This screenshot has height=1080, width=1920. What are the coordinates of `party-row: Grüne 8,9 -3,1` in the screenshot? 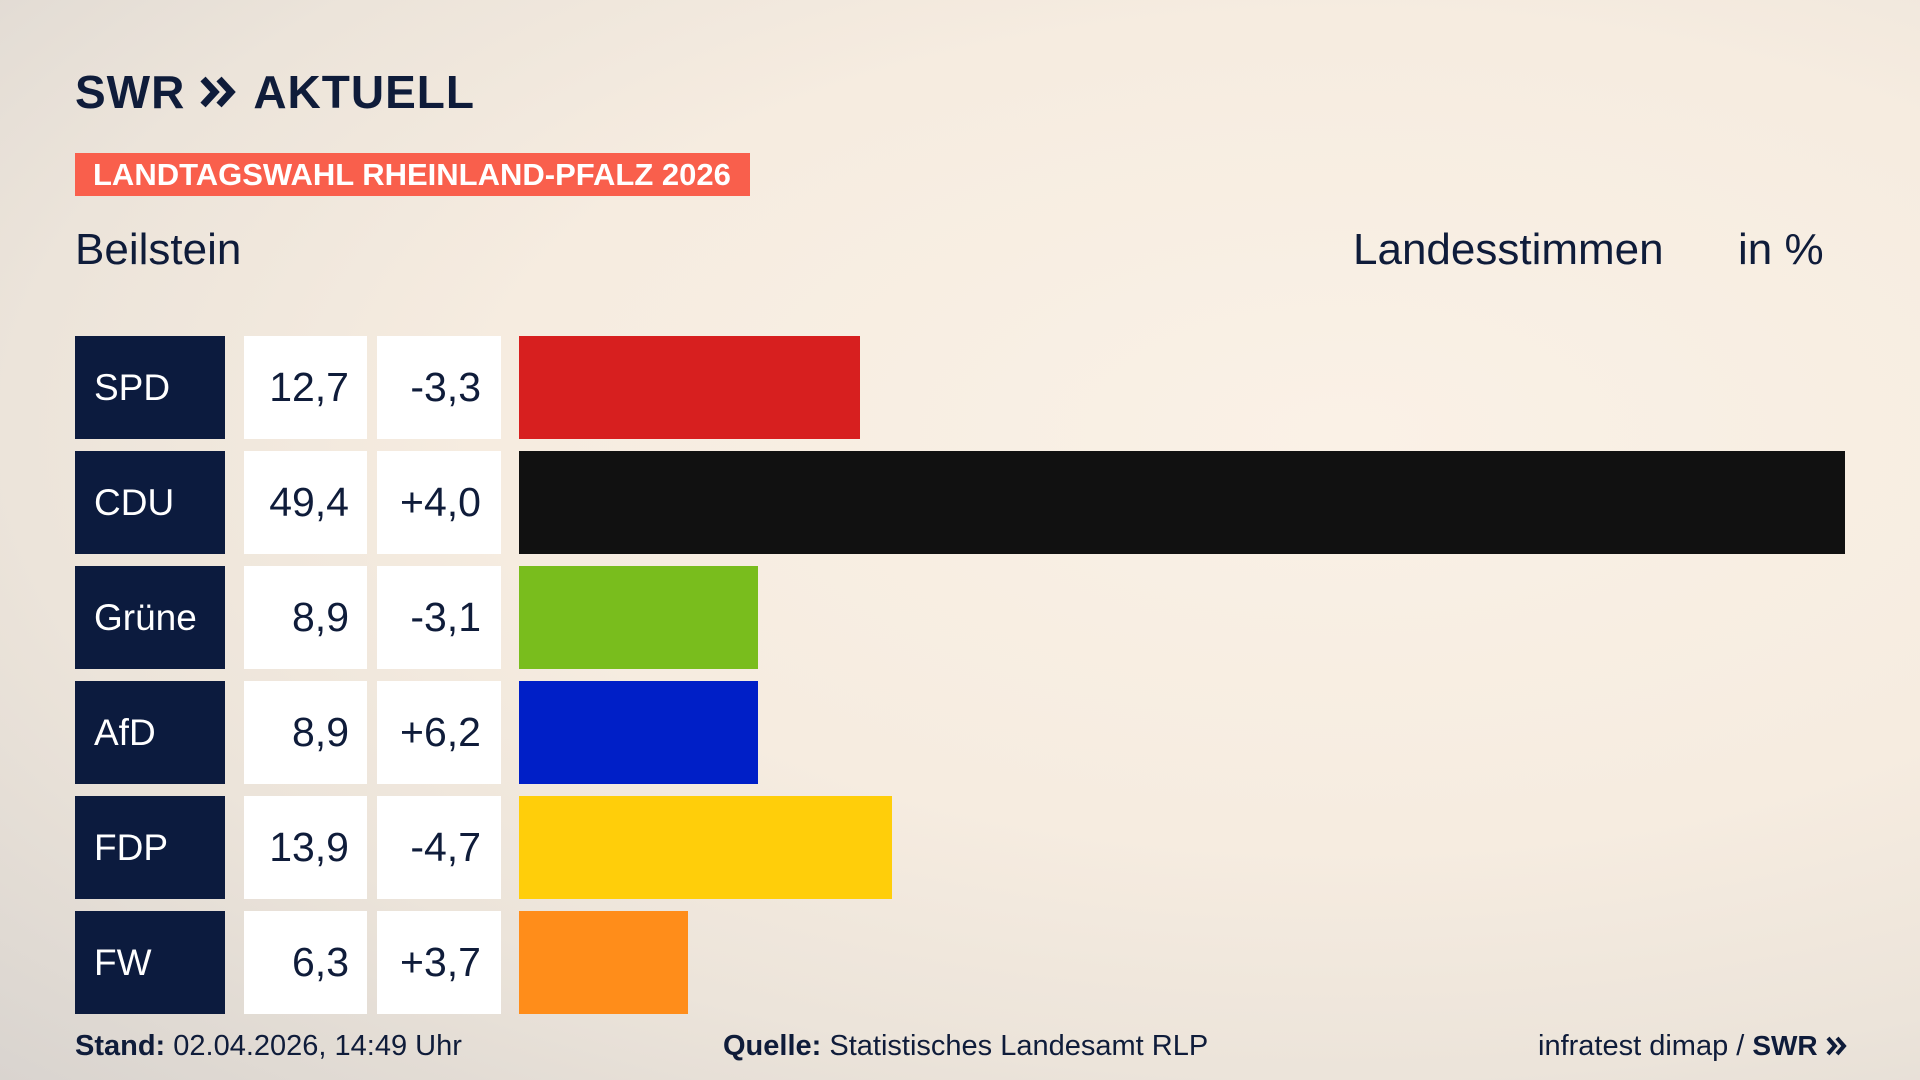 It's located at (960, 617).